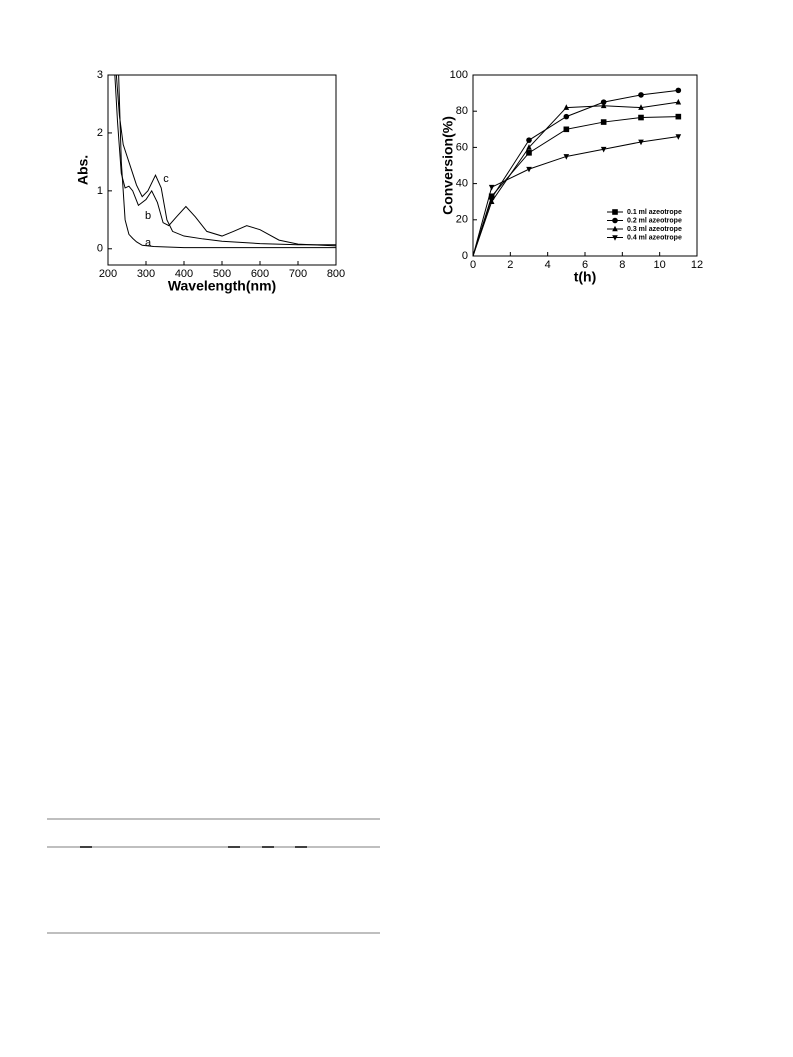 This screenshot has width=793, height=1057. I want to click on x-tick-label: 6, so click(585, 265).